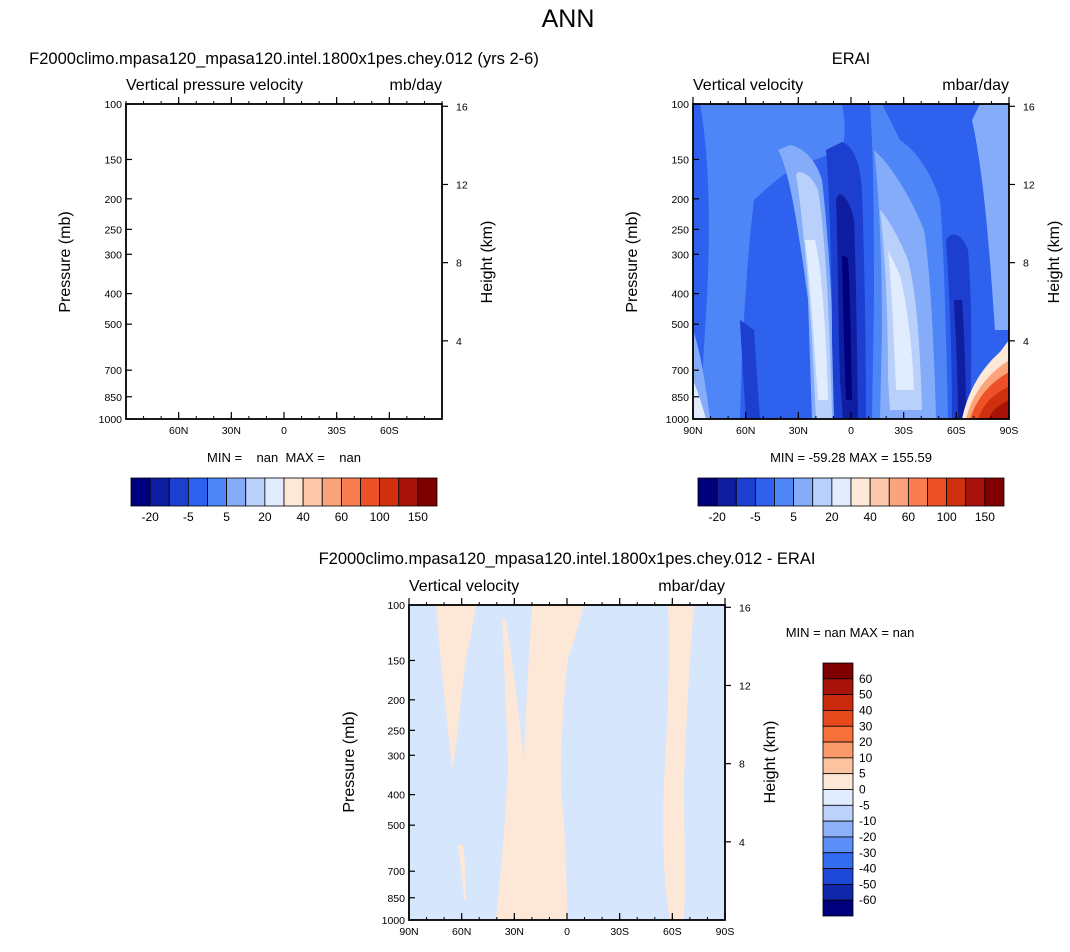  Describe the element at coordinates (462, 872) in the screenshot. I see `diff-nh-positive-lower` at that location.